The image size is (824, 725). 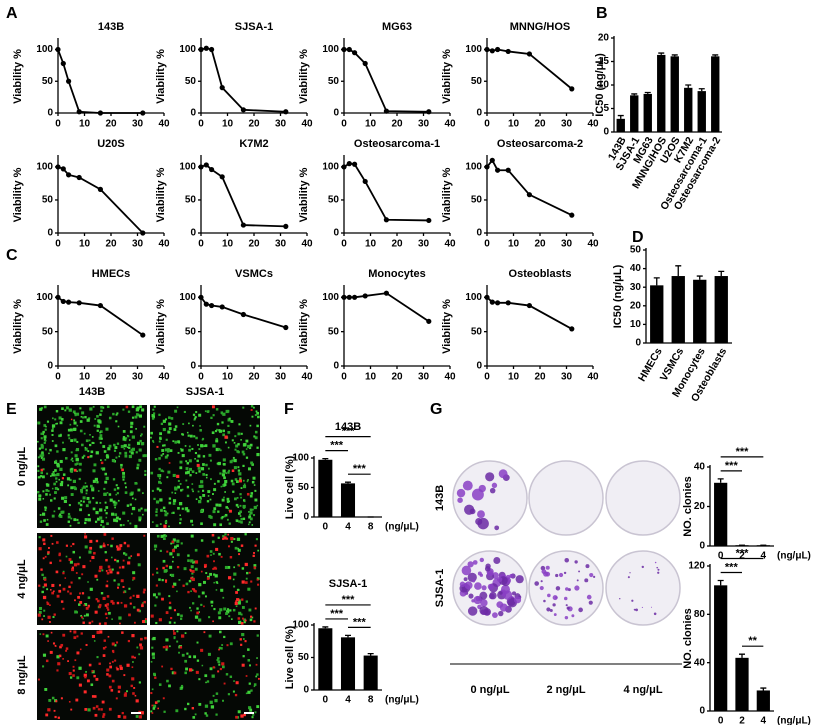 I want to click on y-tick-label: 80, so click(x=700, y=614).